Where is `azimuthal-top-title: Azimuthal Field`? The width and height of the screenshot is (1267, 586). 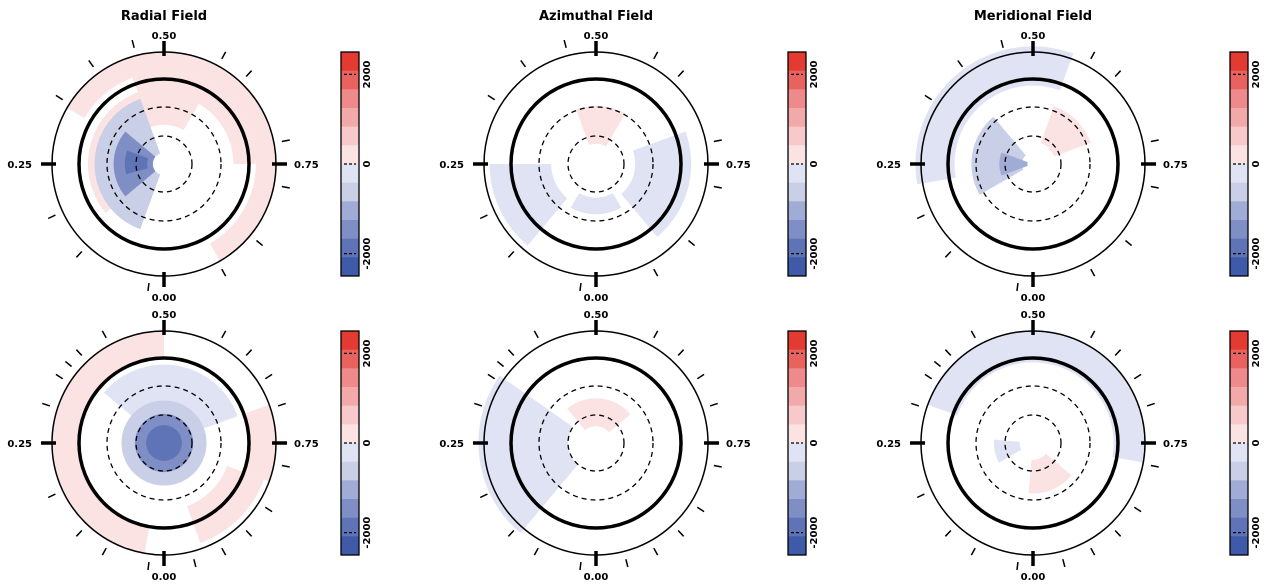 azimuthal-top-title: Azimuthal Field is located at coordinates (596, 16).